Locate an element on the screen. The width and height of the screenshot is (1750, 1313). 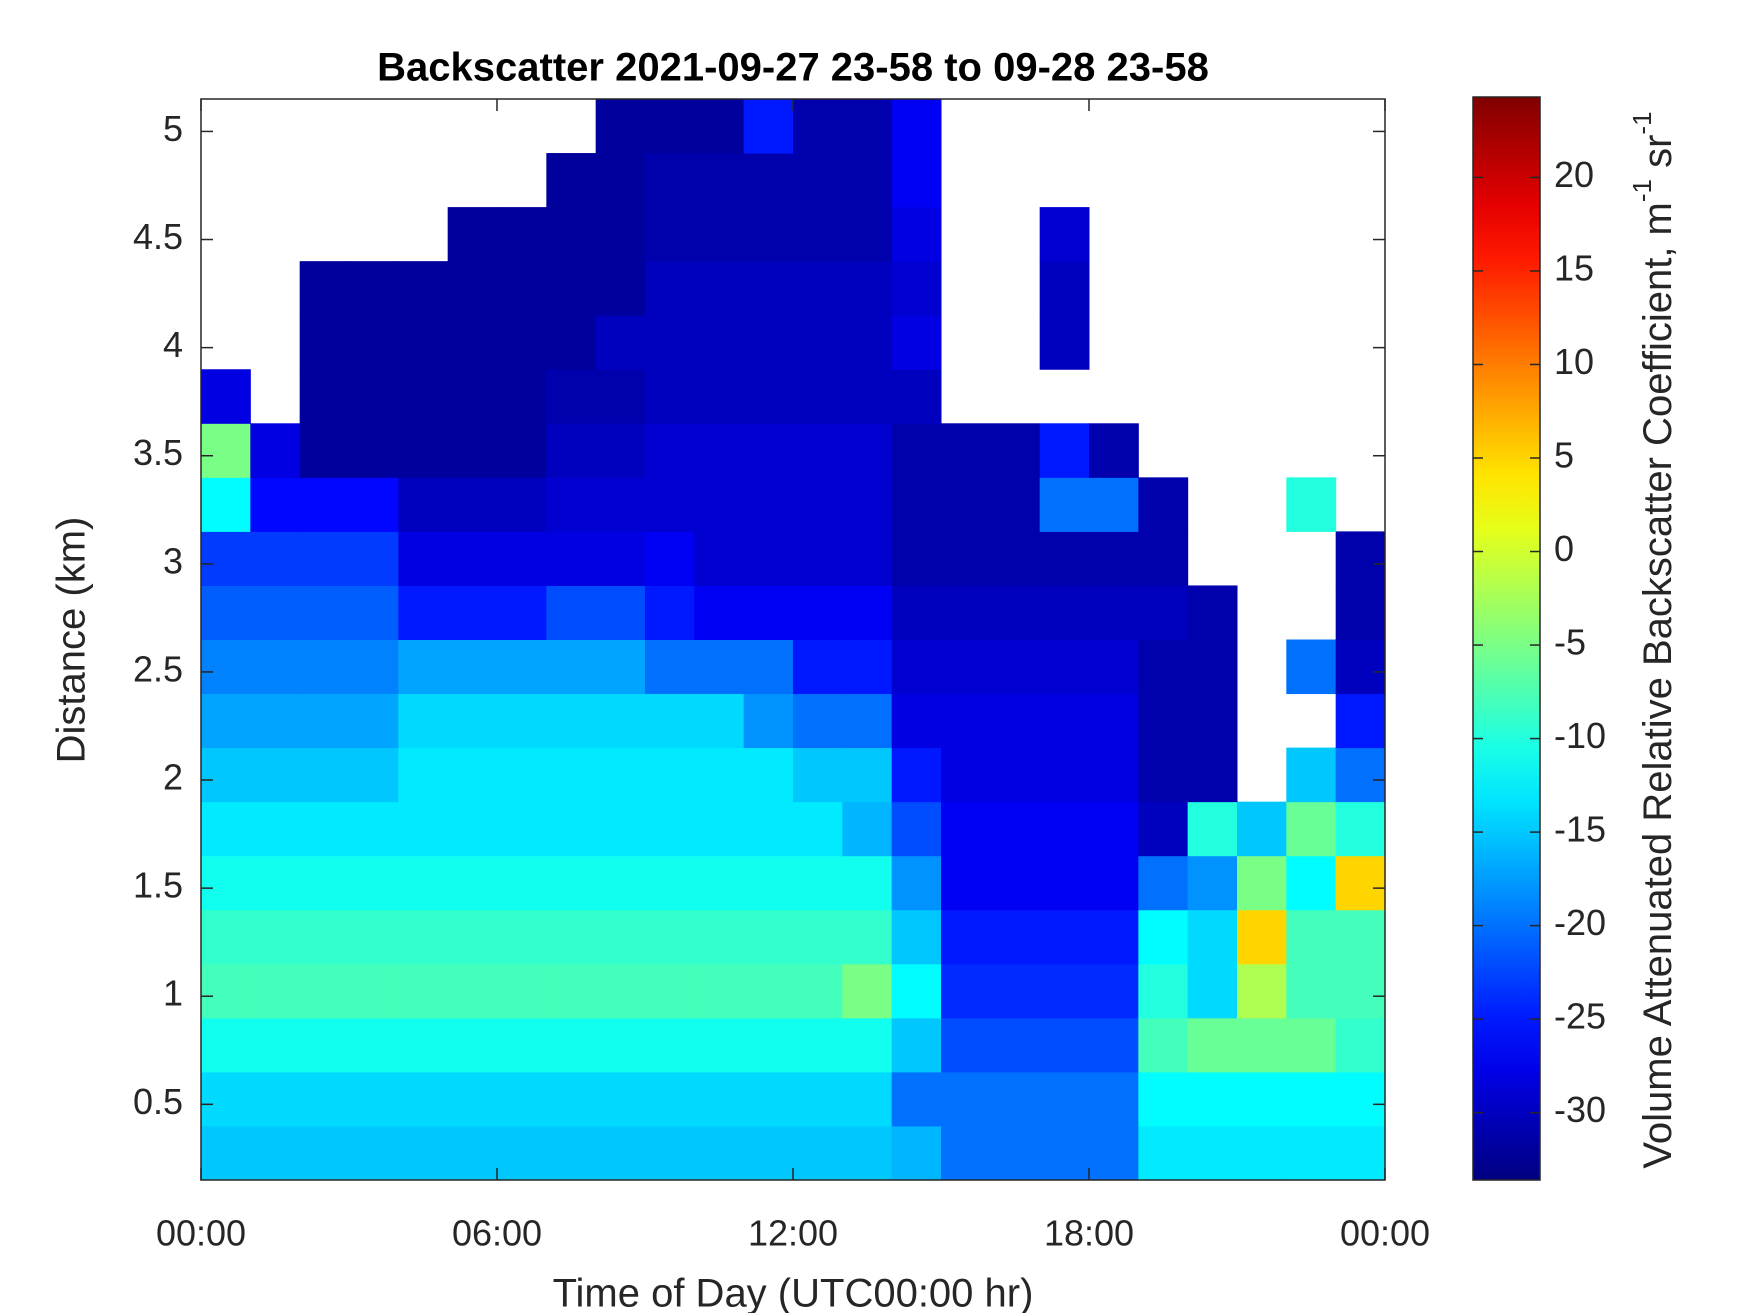
y-tick-label: 4.5 is located at coordinates (158, 236).